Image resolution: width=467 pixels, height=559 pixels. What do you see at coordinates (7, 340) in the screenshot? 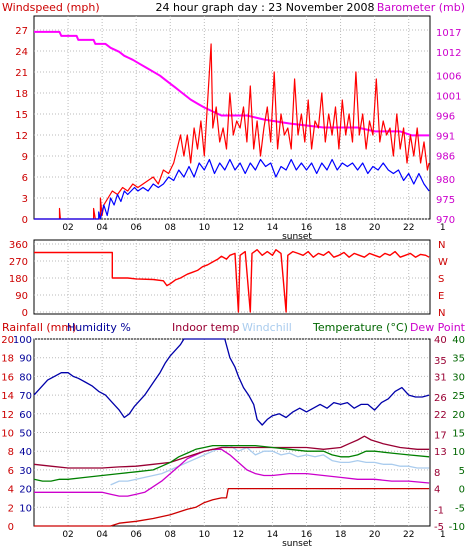
I see `rainfall-tick: 20` at bounding box center [7, 340].